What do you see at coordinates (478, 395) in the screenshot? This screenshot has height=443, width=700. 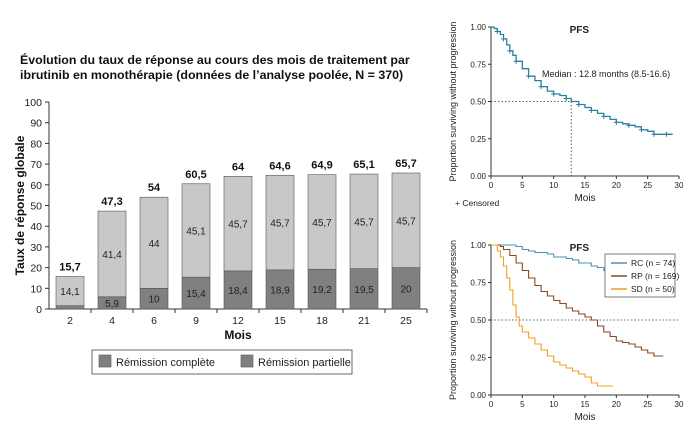 I see `y-tick-label: 0.00` at bounding box center [478, 395].